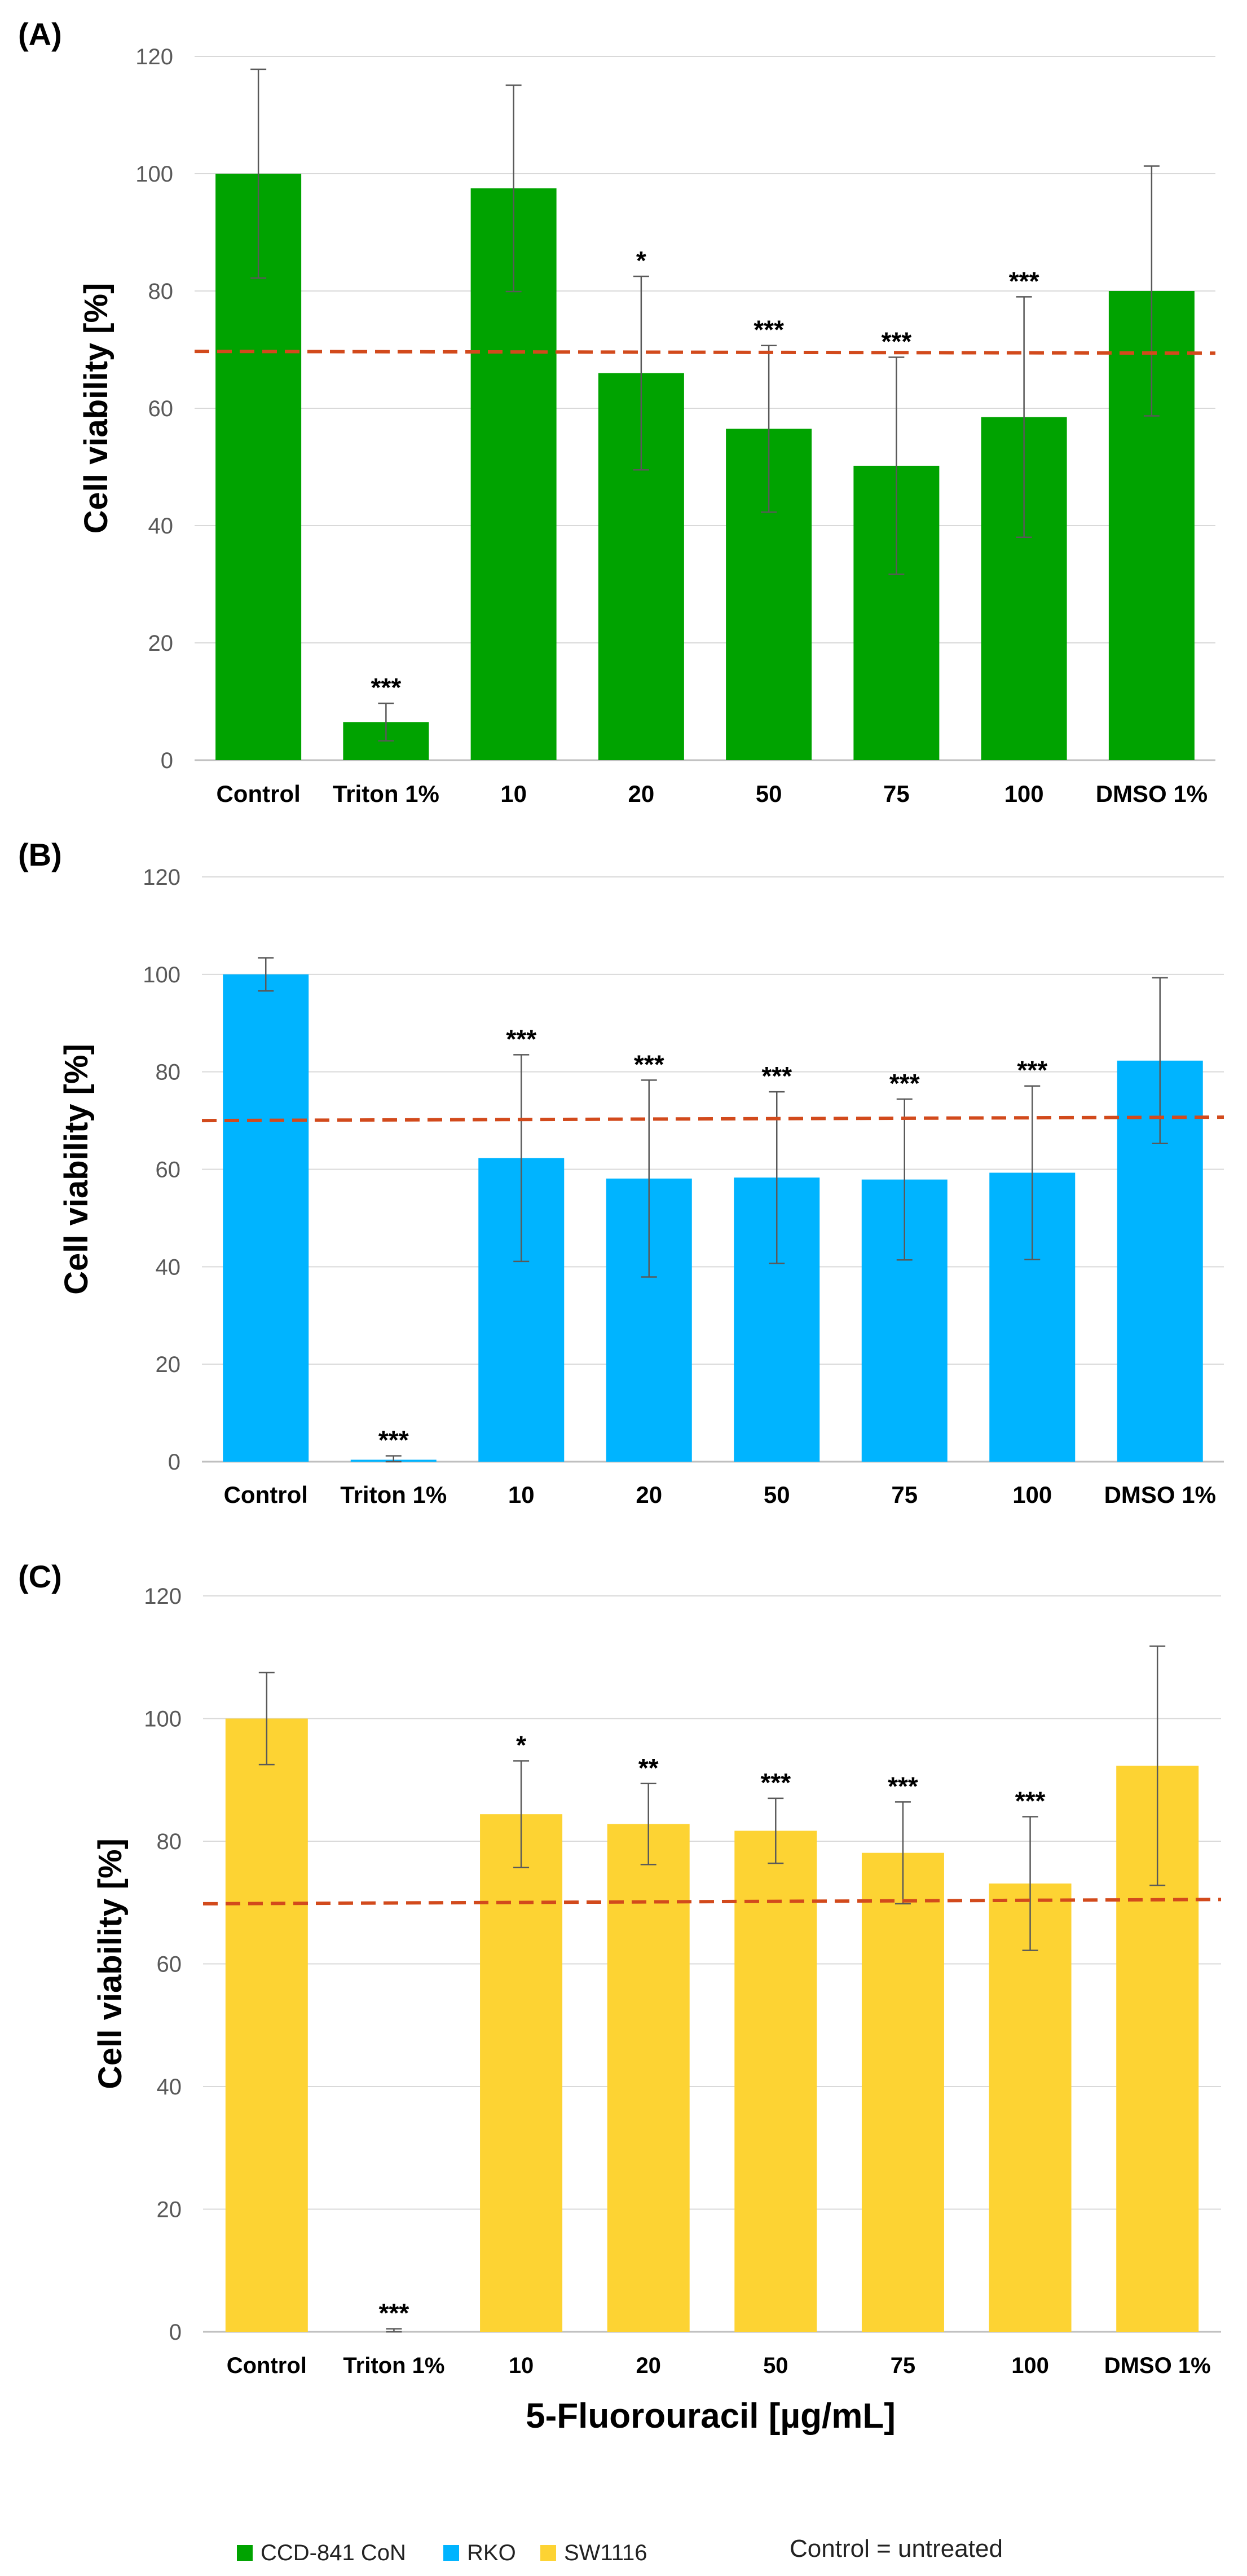 The height and width of the screenshot is (2576, 1247). I want to click on panel-label: (A), so click(40, 34).